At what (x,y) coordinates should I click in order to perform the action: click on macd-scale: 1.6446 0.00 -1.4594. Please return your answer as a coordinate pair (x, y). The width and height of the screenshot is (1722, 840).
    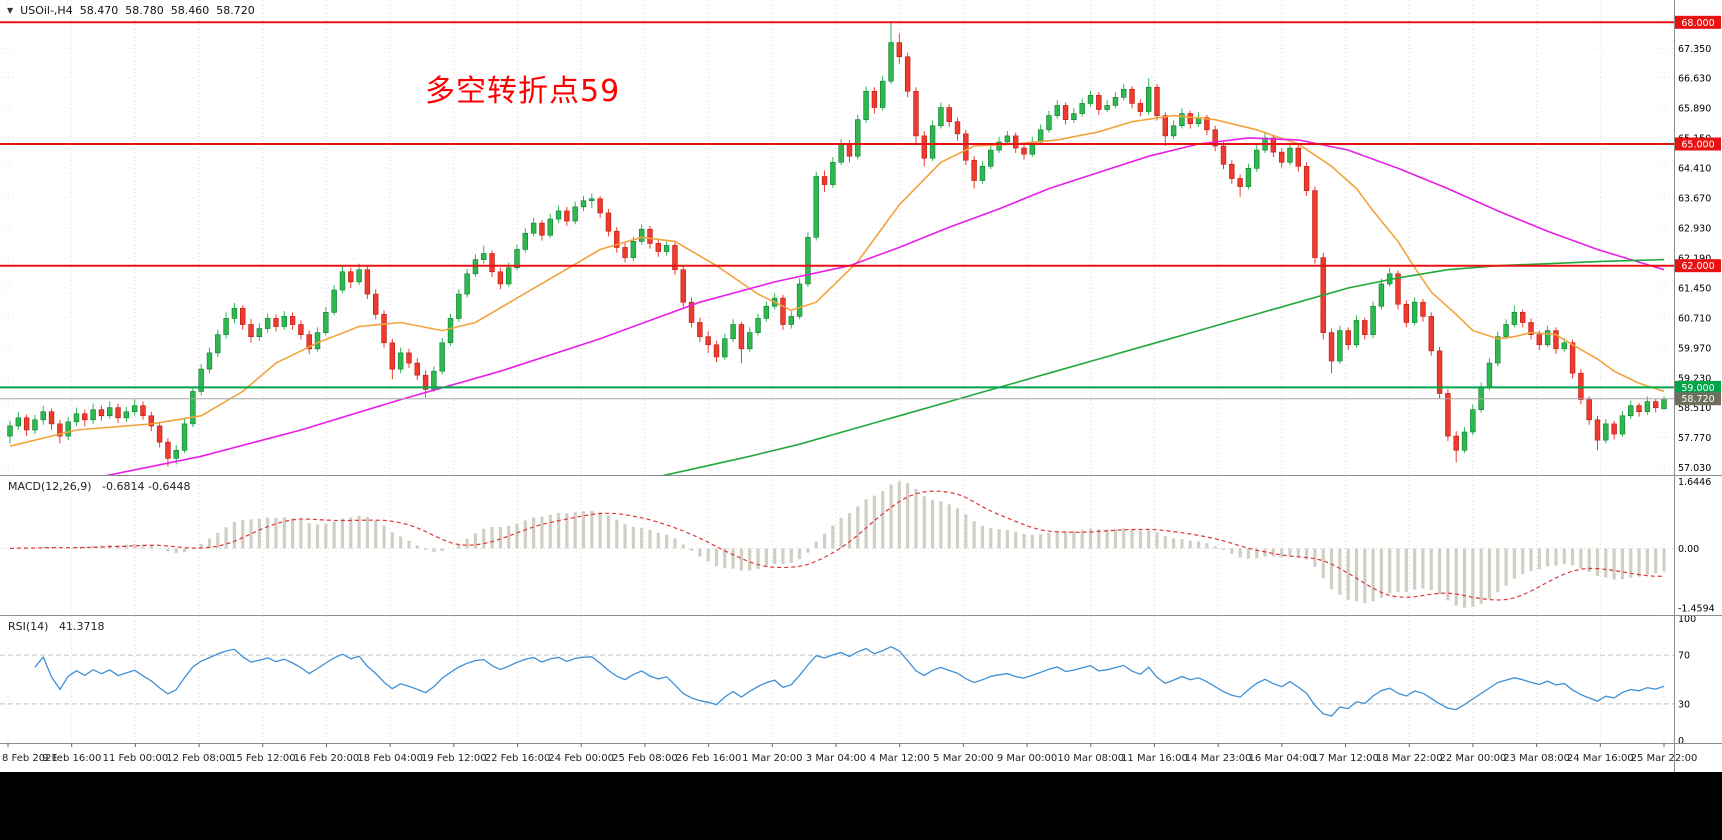
    Looking at the image, I should click on (1696, 545).